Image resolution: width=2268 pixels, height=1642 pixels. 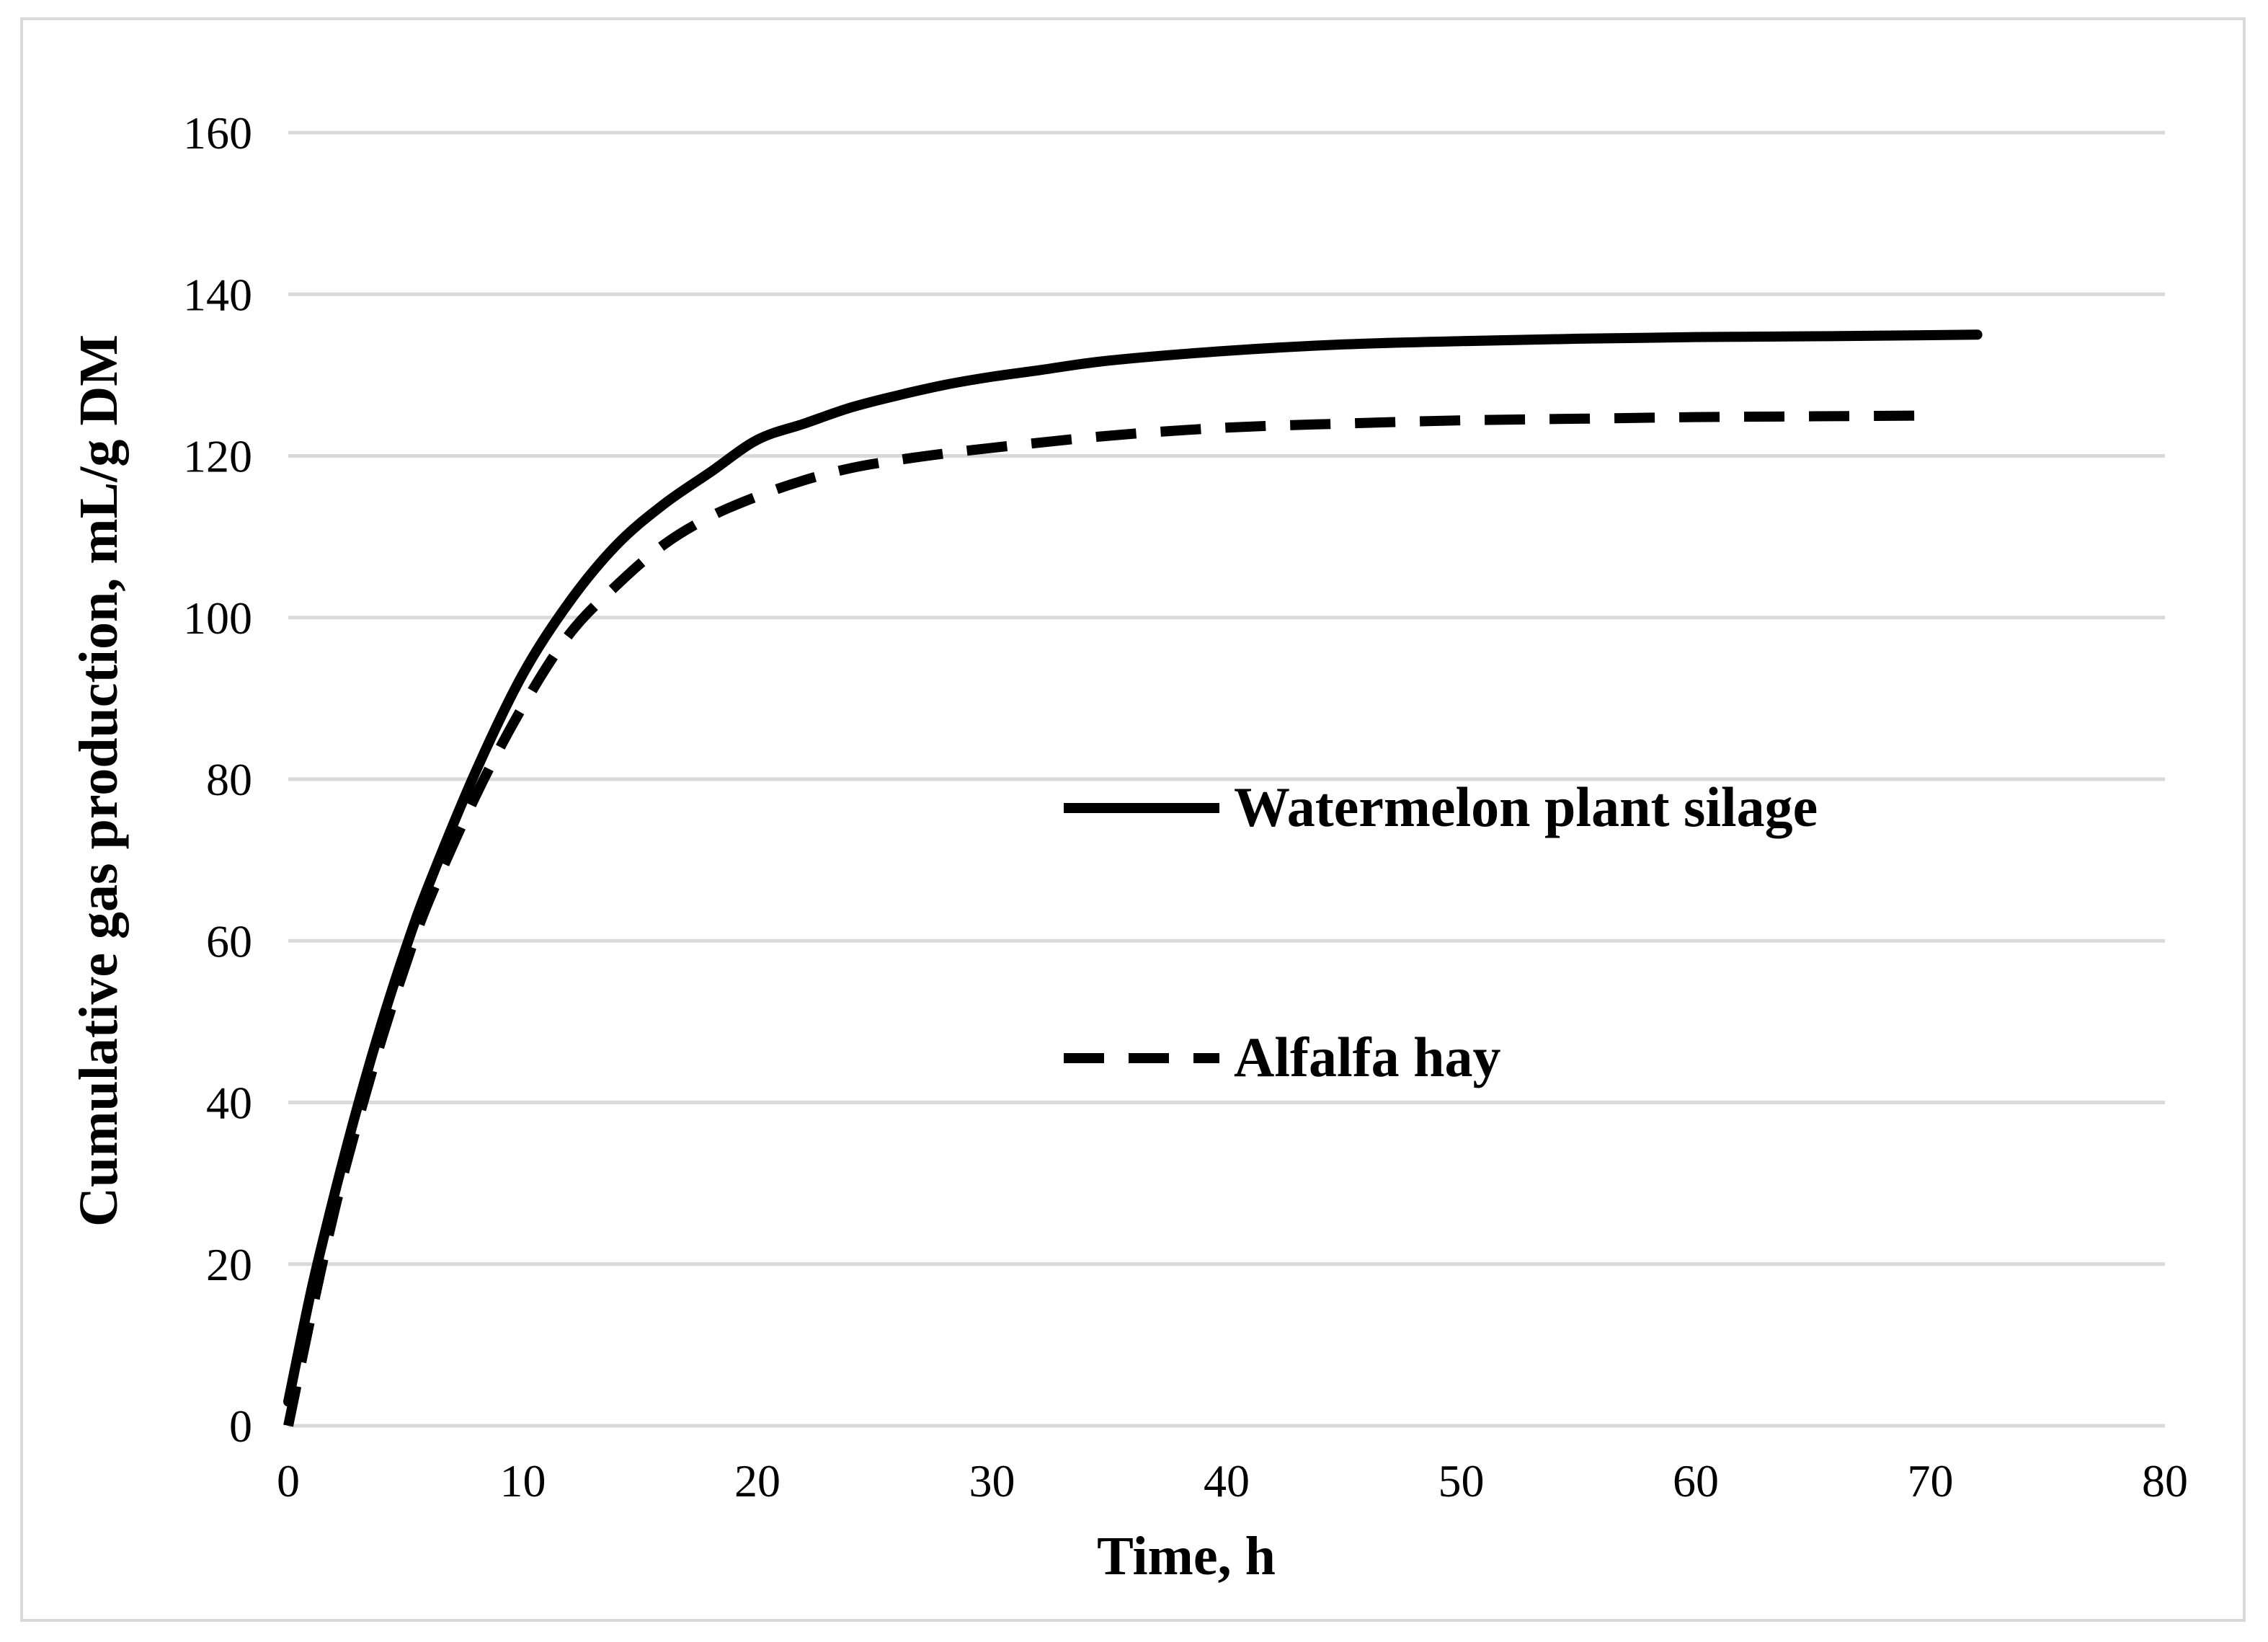 What do you see at coordinates (99, 780) in the screenshot?
I see `y-axis-title: Cumulative gas production, mL/g DM` at bounding box center [99, 780].